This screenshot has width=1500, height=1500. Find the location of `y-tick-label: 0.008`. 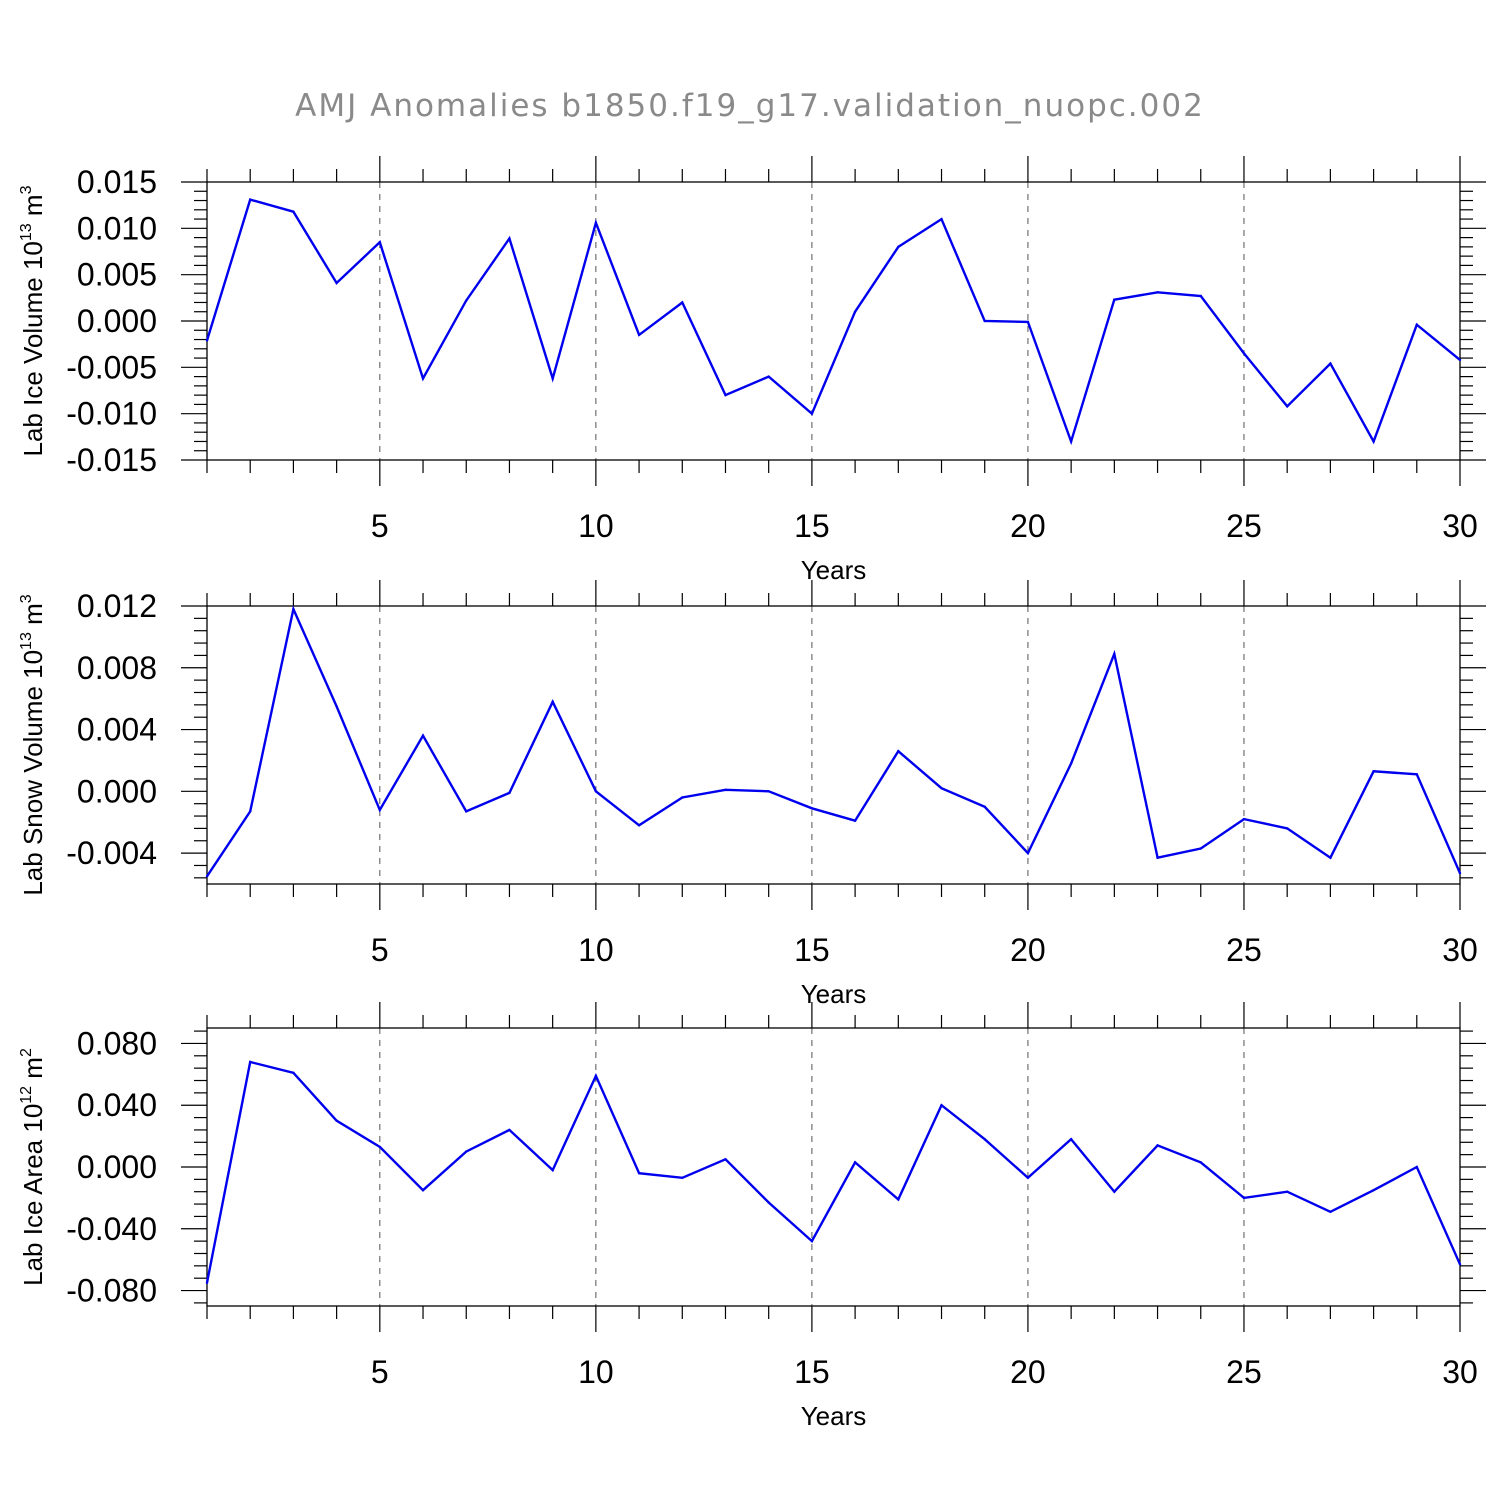

y-tick-label: 0.008 is located at coordinates (117, 668).